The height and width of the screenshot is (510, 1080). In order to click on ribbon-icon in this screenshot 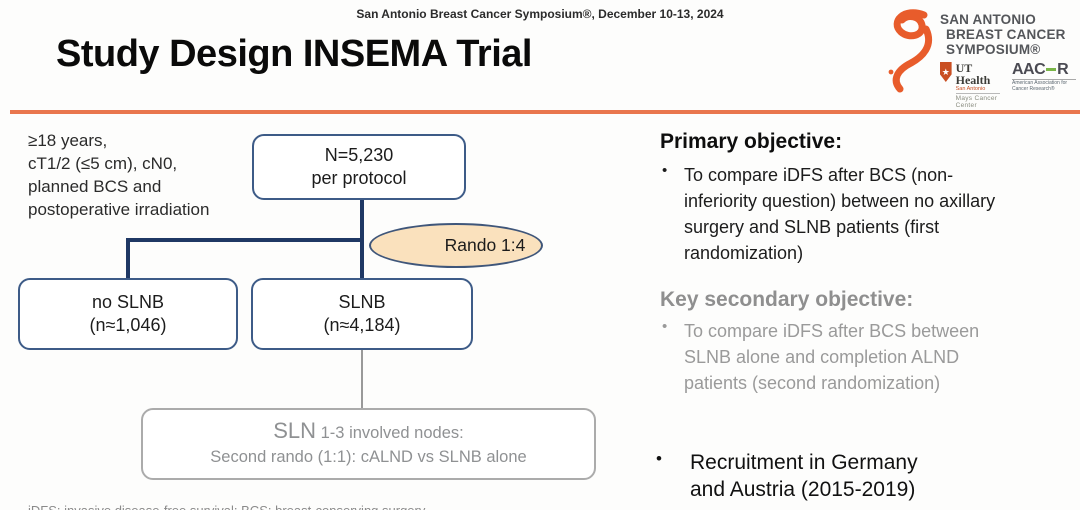, I will do `click(910, 51)`.